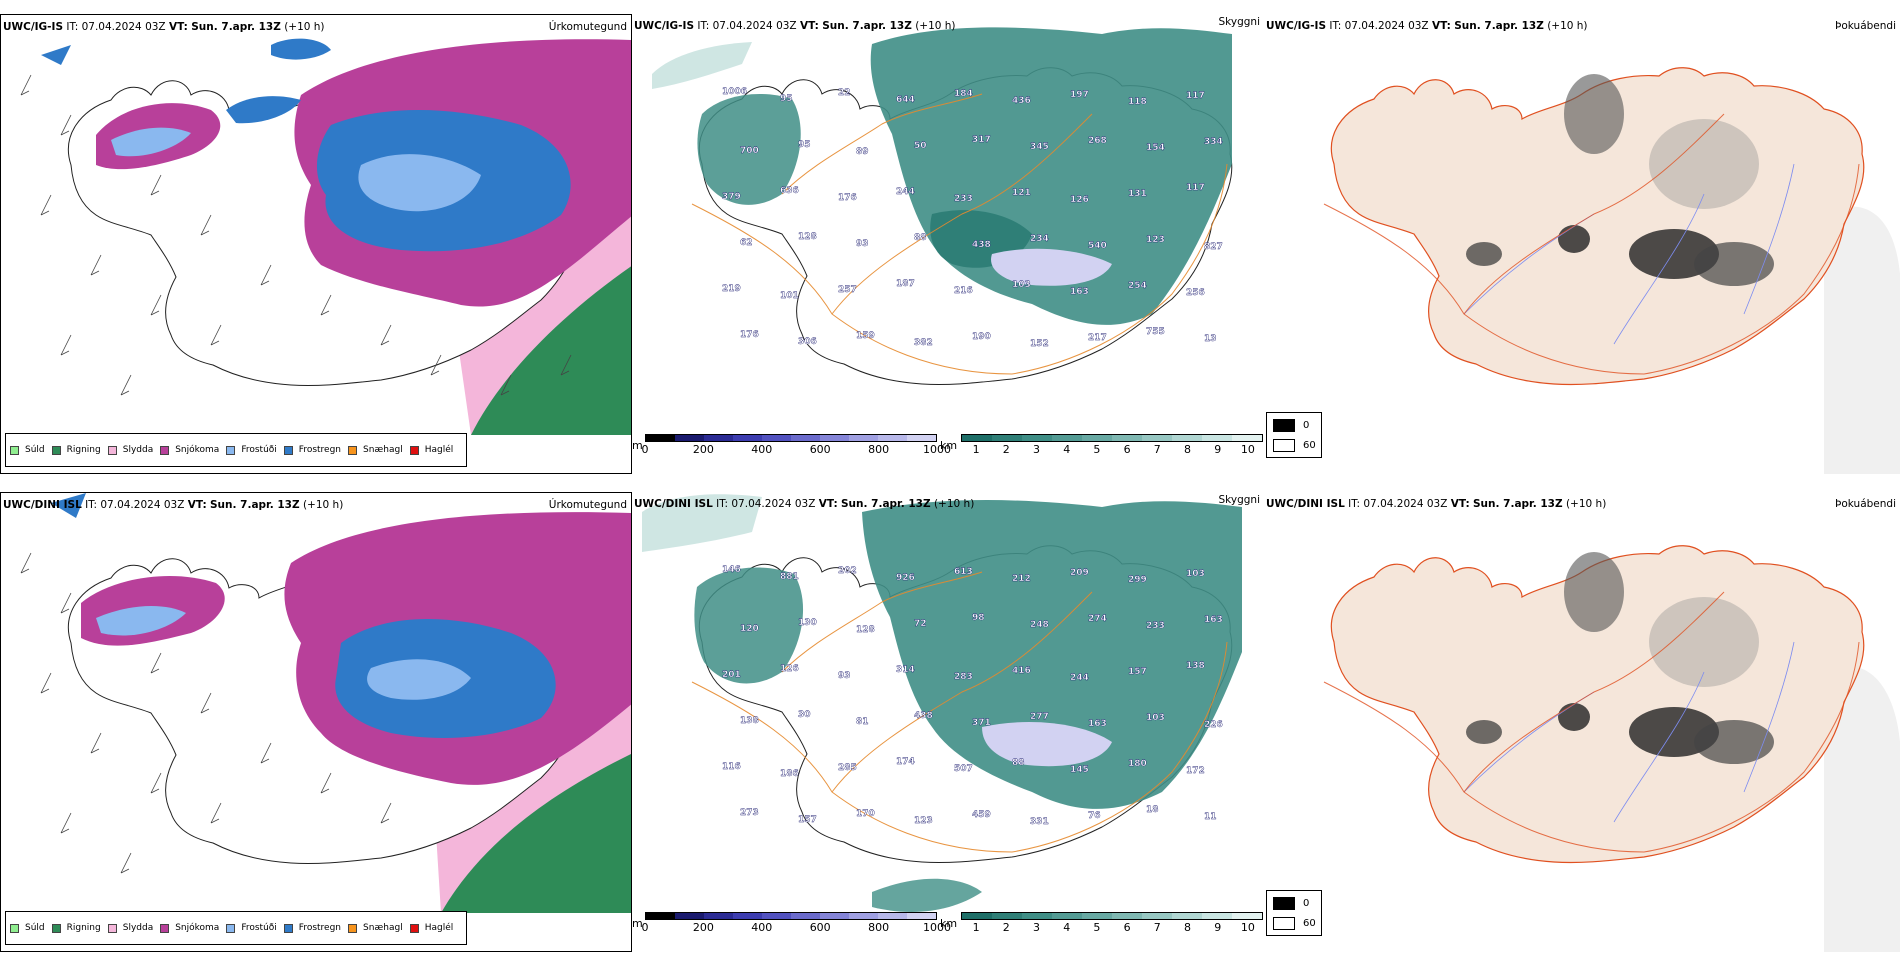 The height and width of the screenshot is (962, 1900). What do you see at coordinates (847, 571) in the screenshot?
I see `elevation-label: 202` at bounding box center [847, 571].